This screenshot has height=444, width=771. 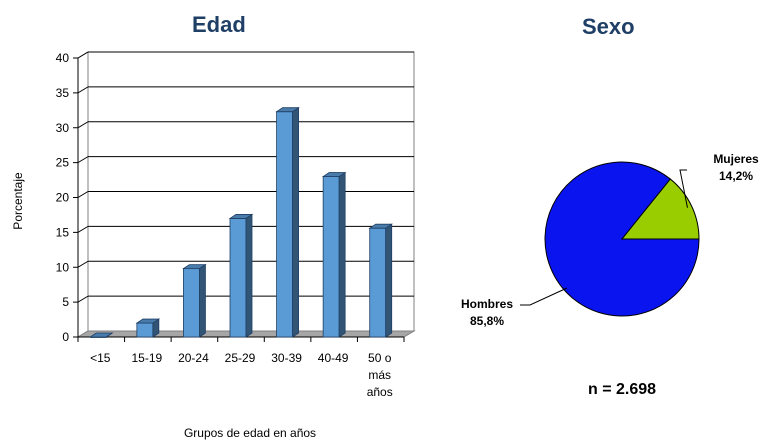 I want to click on edad-y-tick-label: 30, so click(x=63, y=128).